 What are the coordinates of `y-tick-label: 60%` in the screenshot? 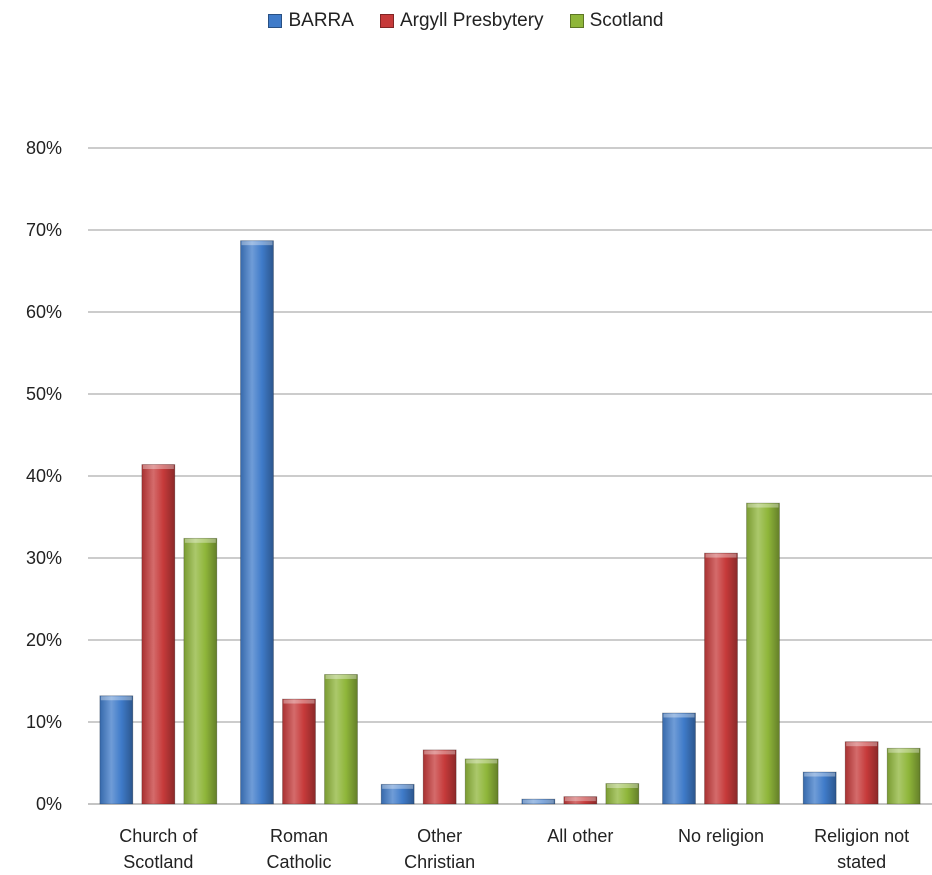 It's located at (44, 312).